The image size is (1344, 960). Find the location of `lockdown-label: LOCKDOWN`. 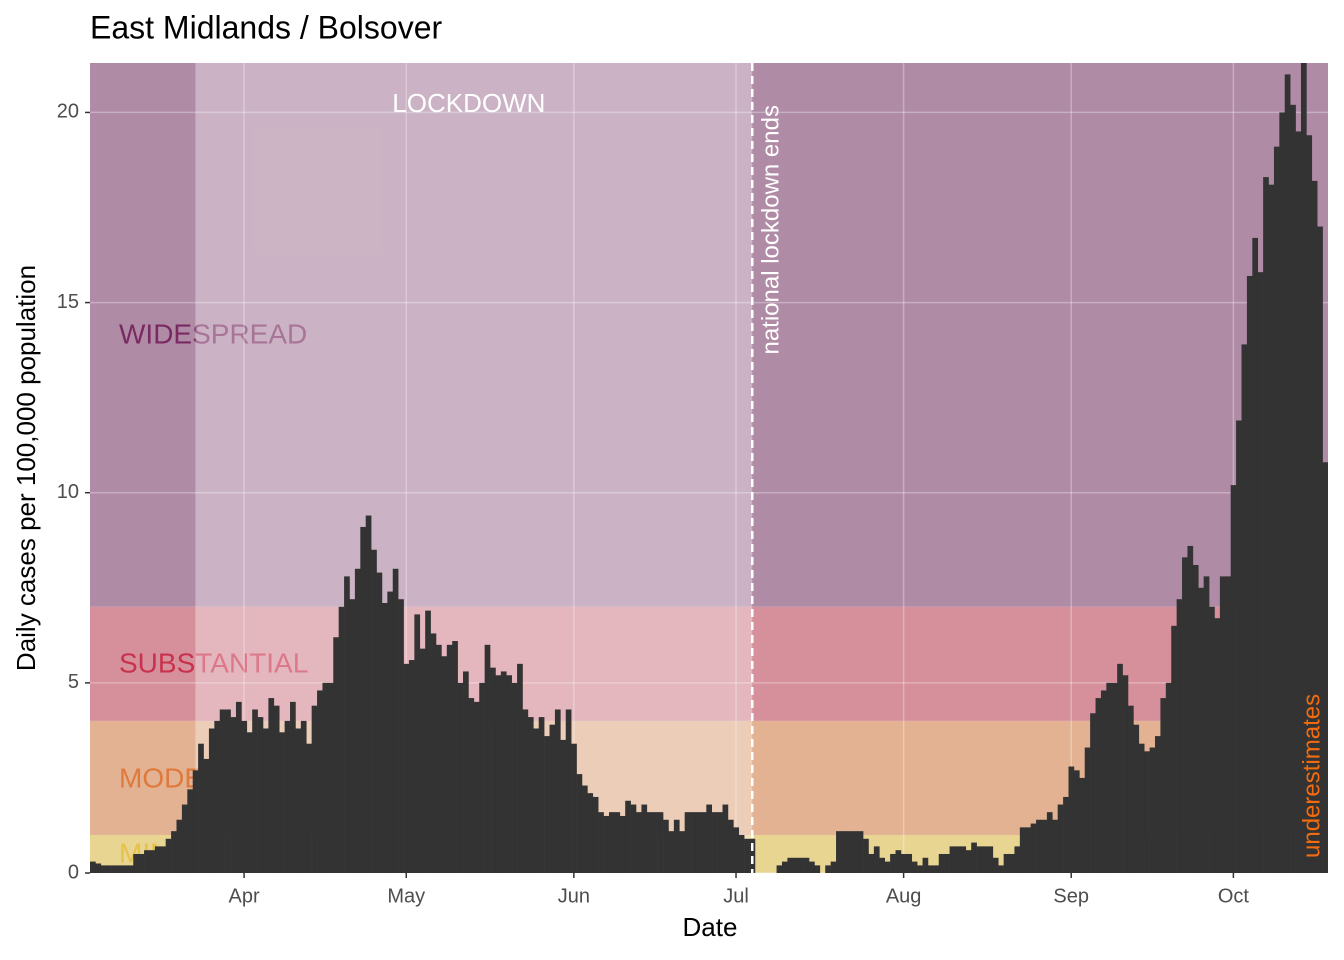

lockdown-label: LOCKDOWN is located at coordinates (468, 103).